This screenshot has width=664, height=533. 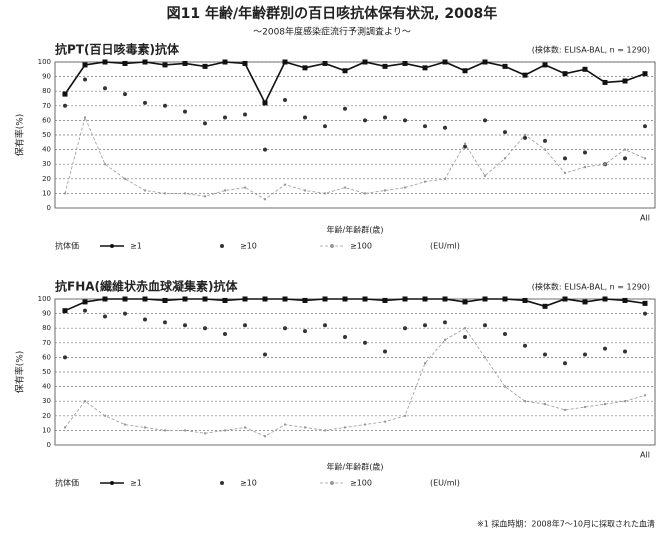 I want to click on y-tick-label: 40, so click(x=46, y=387).